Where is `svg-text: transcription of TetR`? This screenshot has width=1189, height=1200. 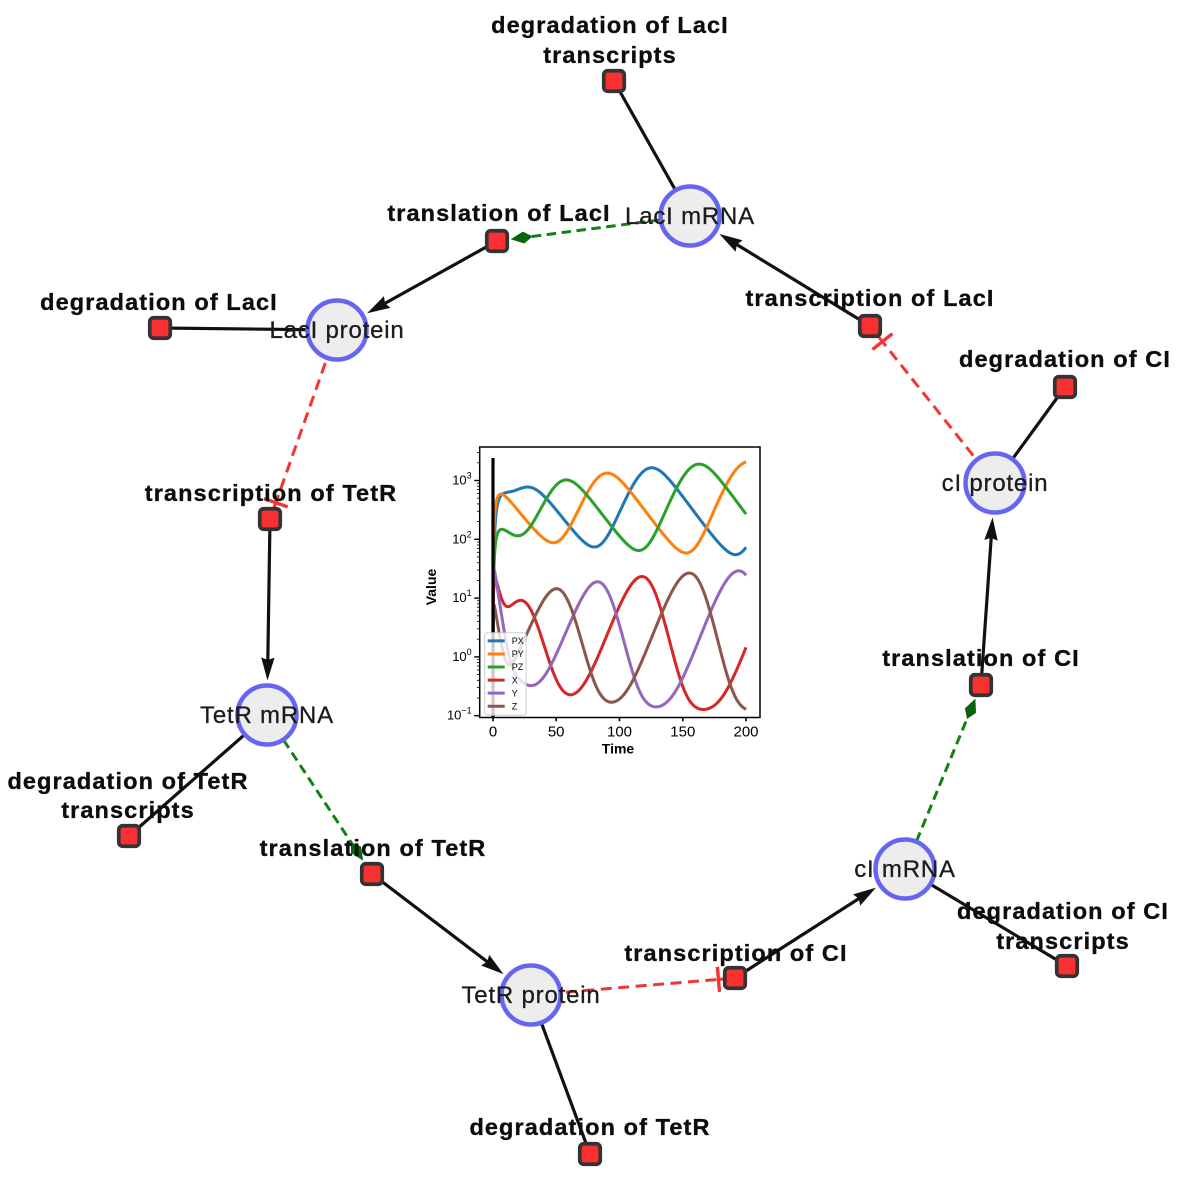
svg-text: transcription of TetR is located at coordinates (271, 493).